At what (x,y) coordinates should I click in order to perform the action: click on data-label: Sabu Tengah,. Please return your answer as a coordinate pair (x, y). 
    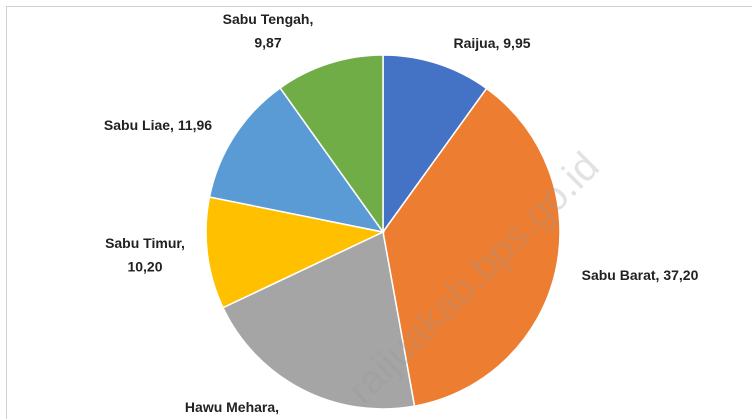
    Looking at the image, I should click on (268, 19).